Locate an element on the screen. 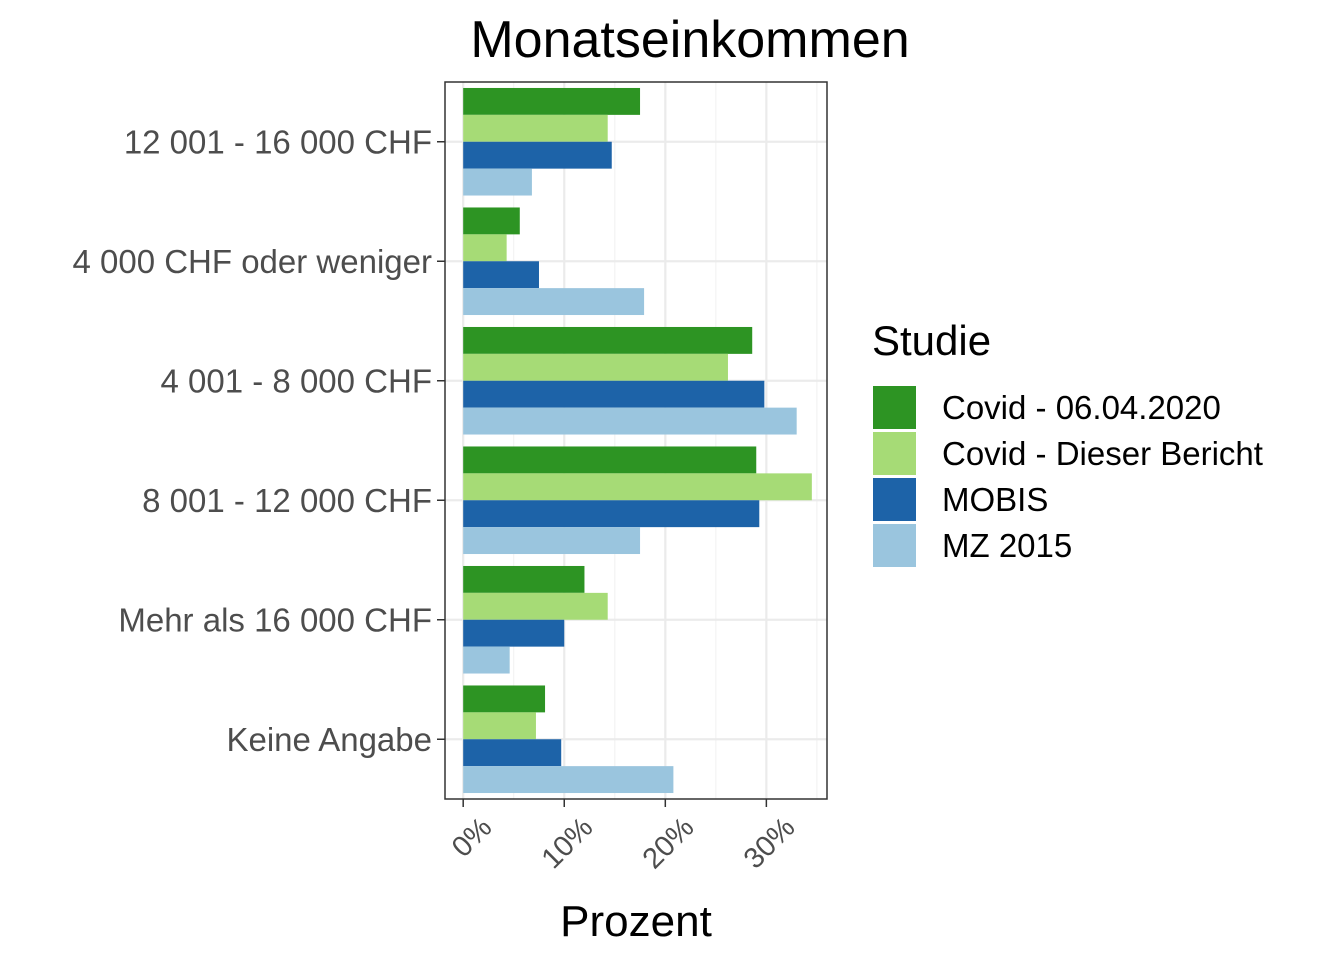  y-tick-label: Keine Angabe is located at coordinates (329, 739).